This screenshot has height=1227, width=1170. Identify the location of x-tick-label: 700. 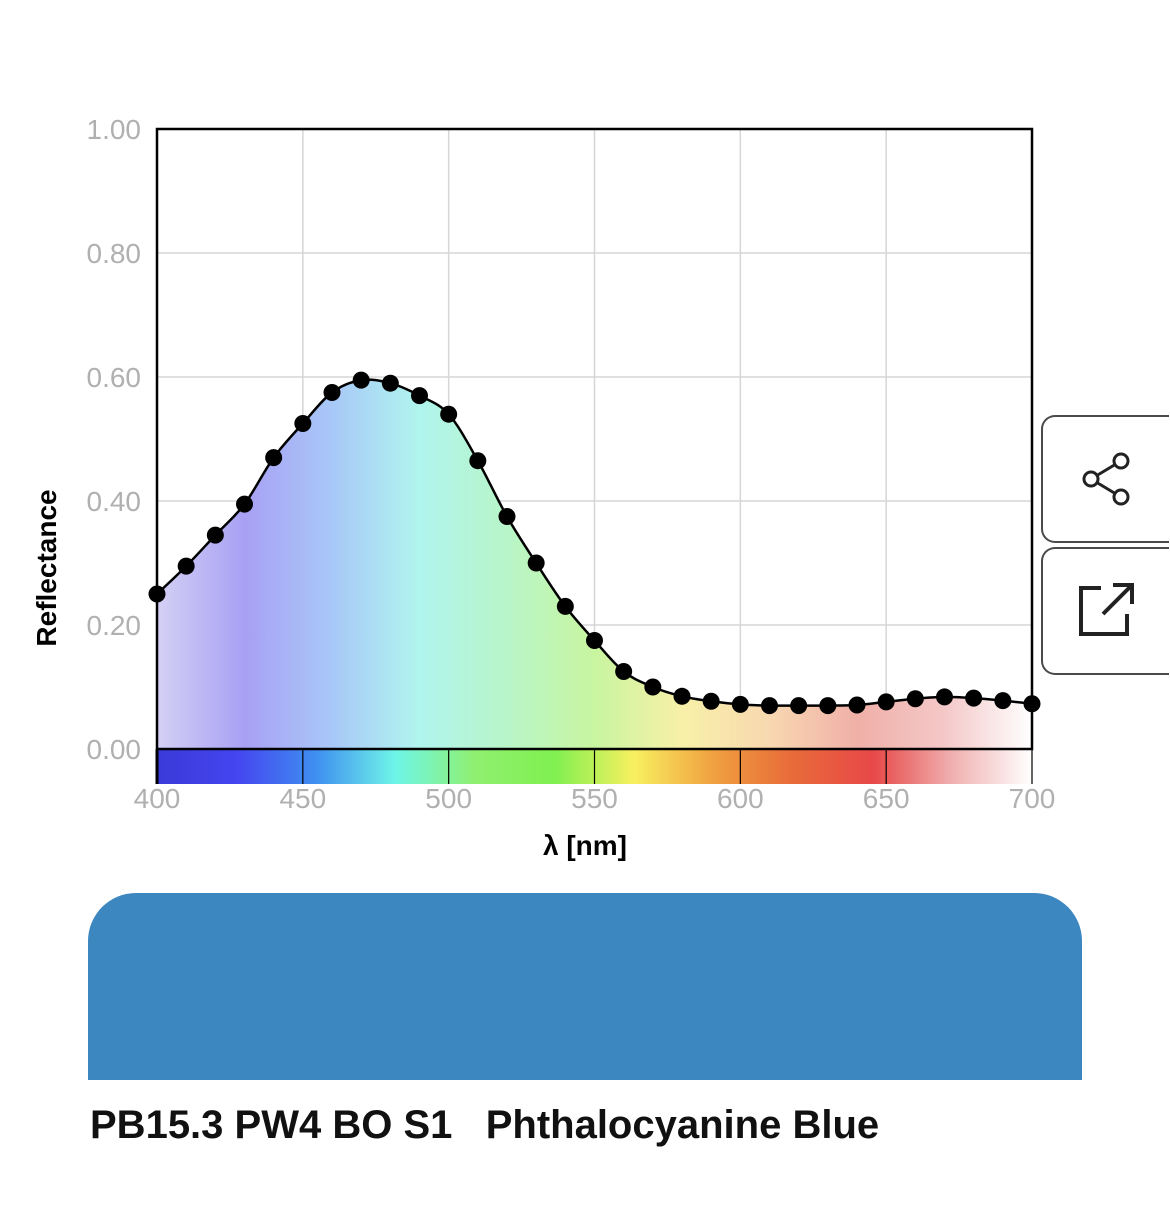
(1032, 798).